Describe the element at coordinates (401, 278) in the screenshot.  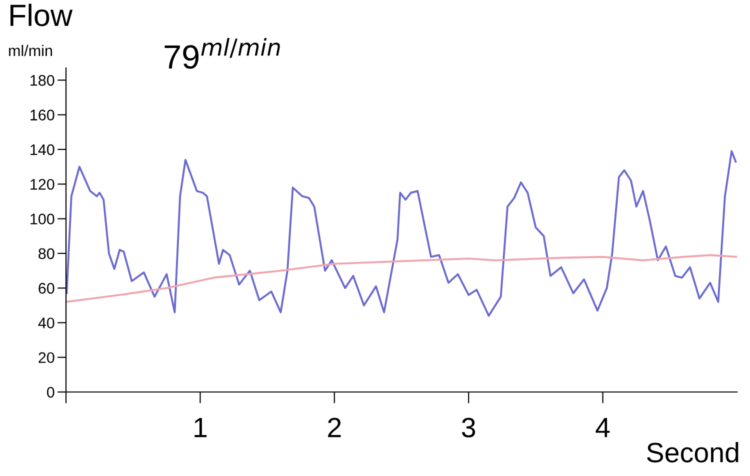
I see `line-series` at that location.